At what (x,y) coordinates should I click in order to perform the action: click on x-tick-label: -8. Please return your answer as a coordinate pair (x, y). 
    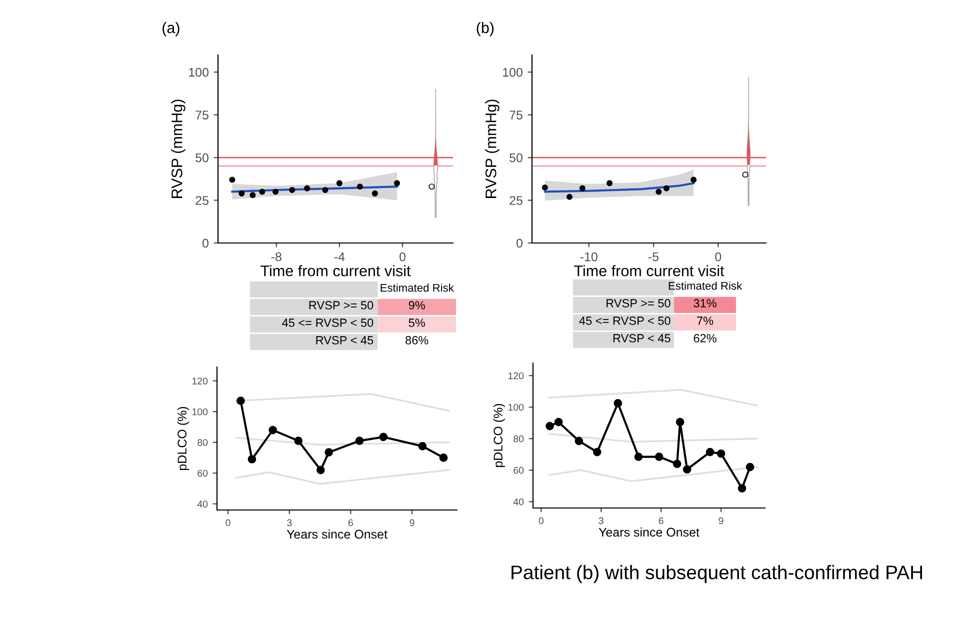
    Looking at the image, I should click on (276, 257).